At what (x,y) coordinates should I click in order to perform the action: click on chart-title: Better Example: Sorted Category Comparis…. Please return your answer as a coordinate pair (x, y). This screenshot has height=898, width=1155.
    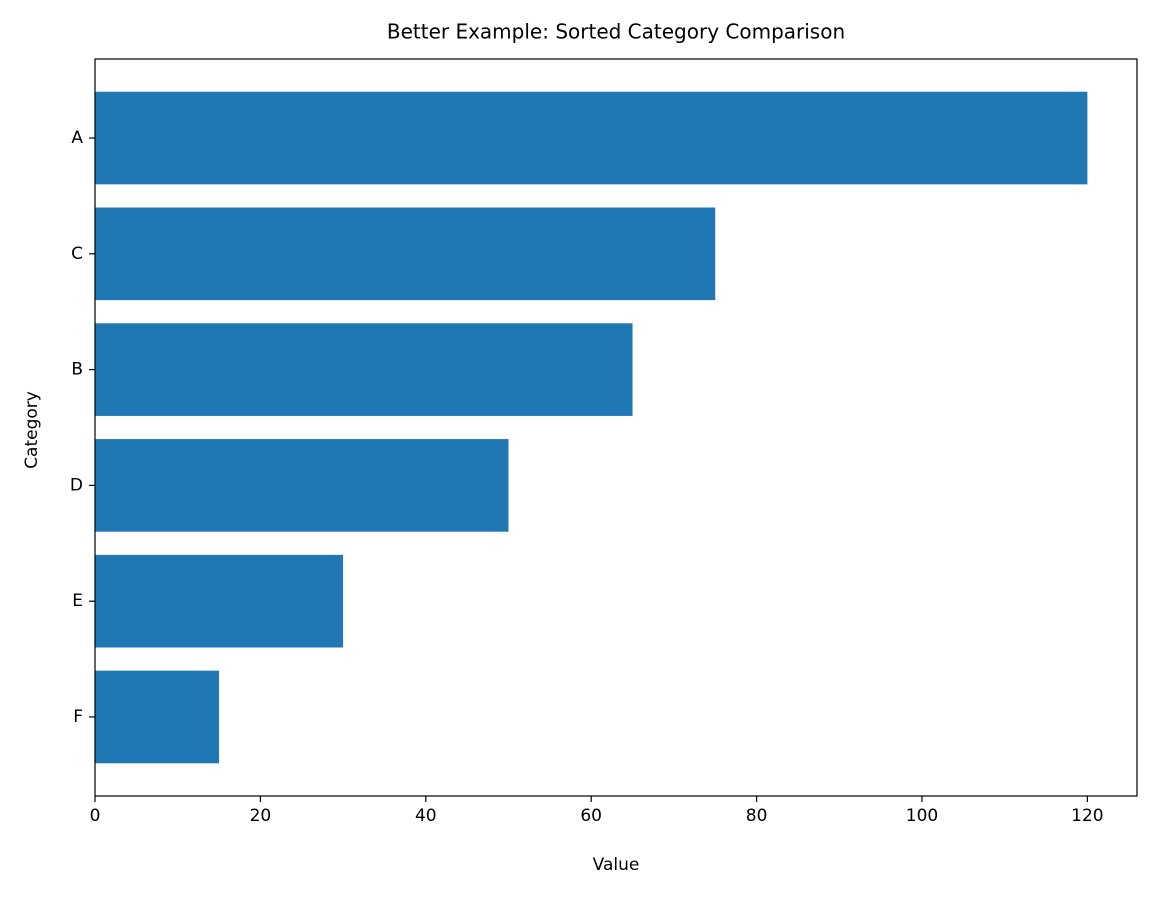
    Looking at the image, I should click on (616, 32).